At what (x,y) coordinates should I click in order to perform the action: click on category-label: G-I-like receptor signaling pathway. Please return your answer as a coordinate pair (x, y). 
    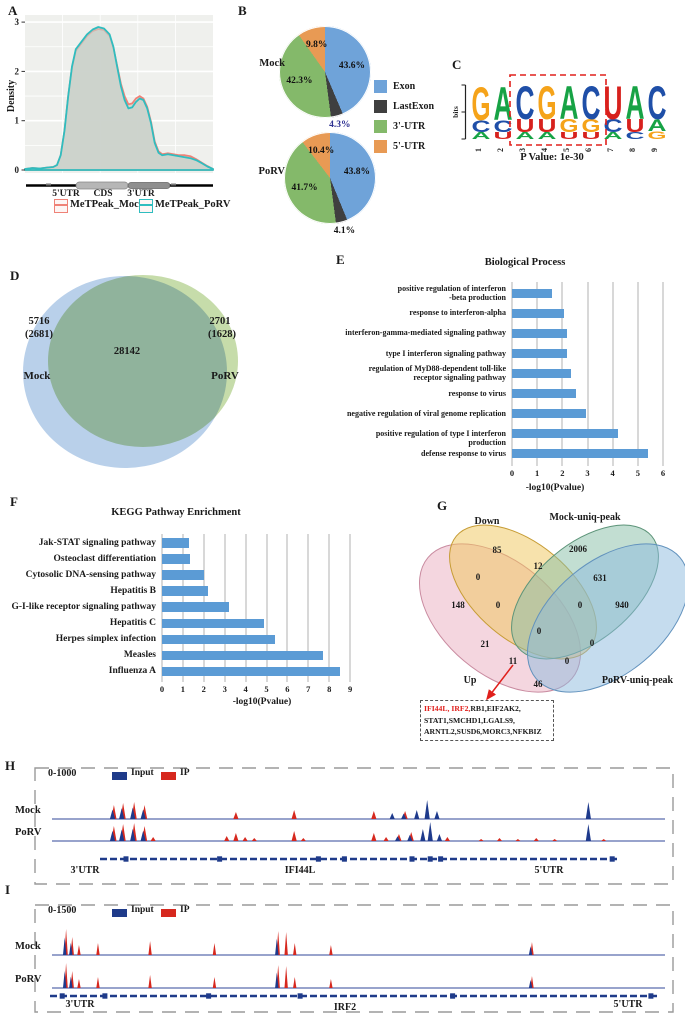
    Looking at the image, I should click on (83, 607).